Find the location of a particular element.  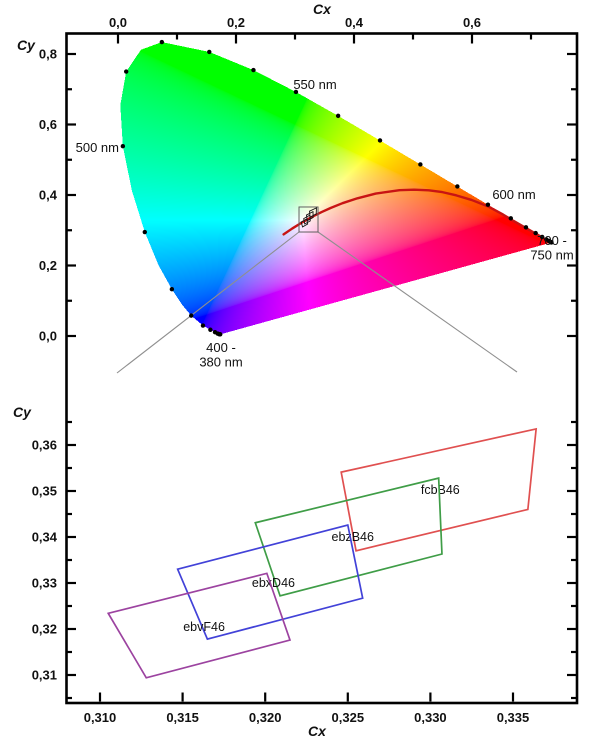

zoom-region-box is located at coordinates (308, 219).